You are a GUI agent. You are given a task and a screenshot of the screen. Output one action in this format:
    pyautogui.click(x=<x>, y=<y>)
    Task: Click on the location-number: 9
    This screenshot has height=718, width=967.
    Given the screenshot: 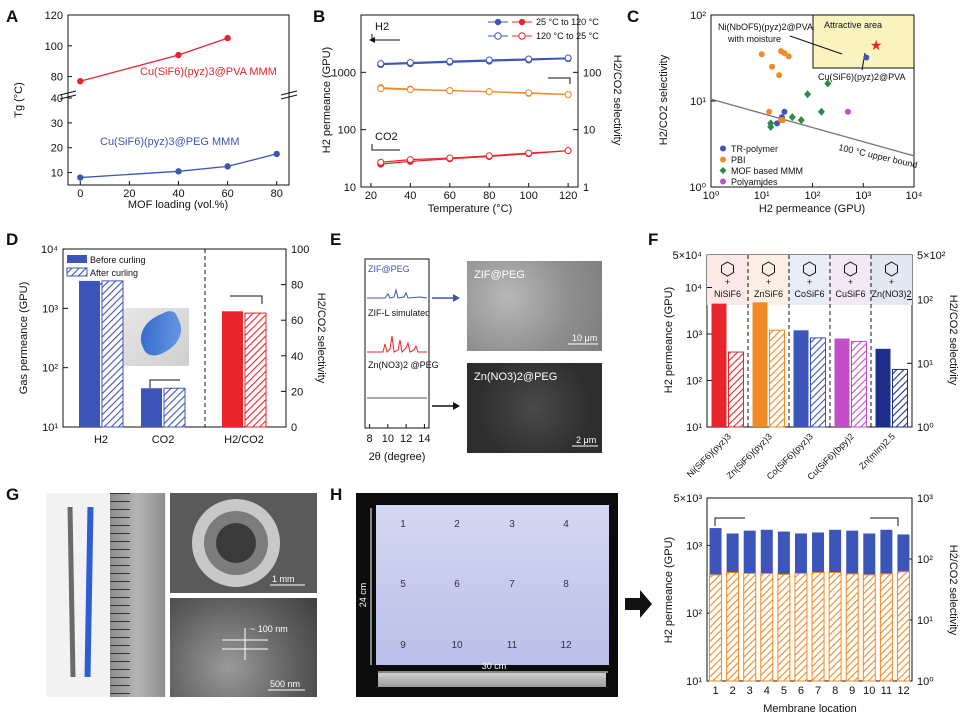 What is the action you would take?
    pyautogui.click(x=403, y=645)
    